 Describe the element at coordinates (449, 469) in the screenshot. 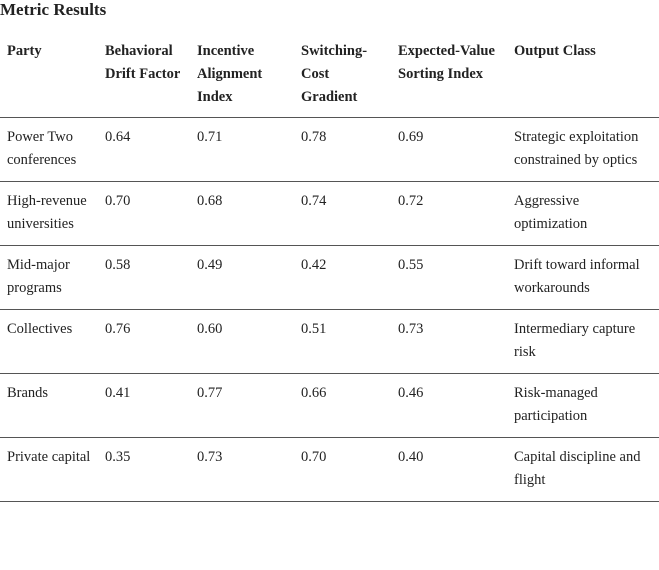

I see `metric-cell: 0.40` at that location.